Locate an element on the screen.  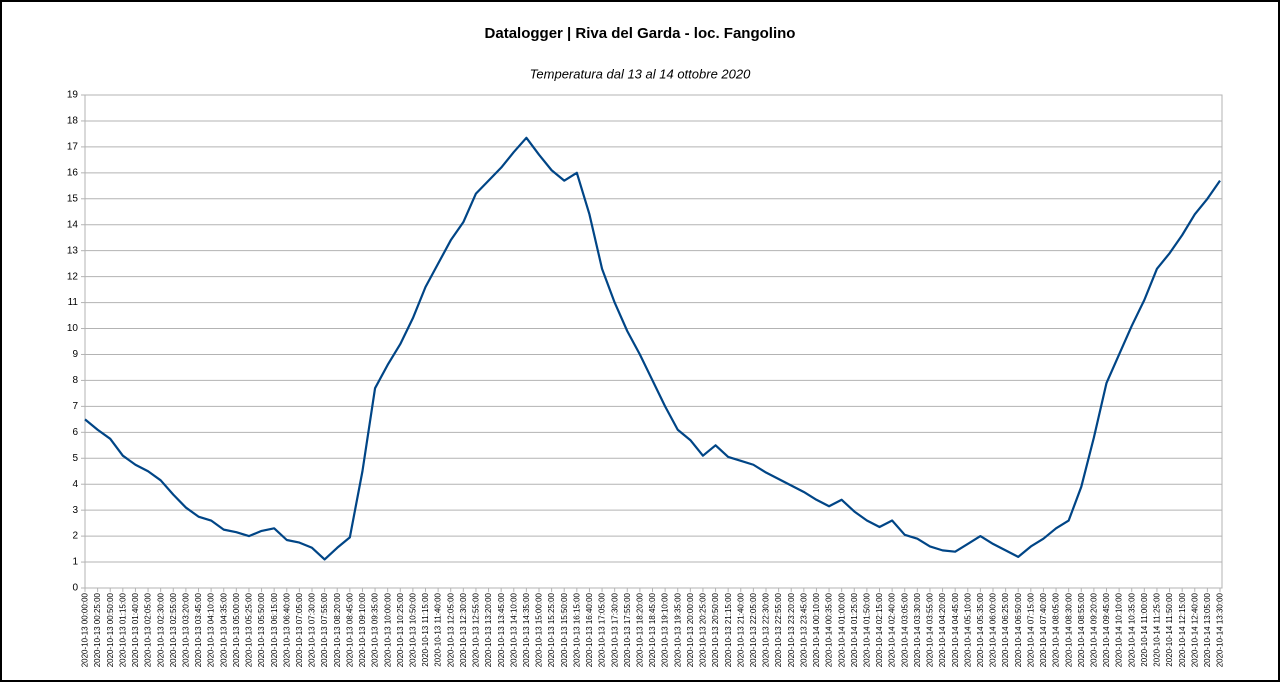
x-tick-label: 2020-10-13 08:45:00 is located at coordinates (349, 629).